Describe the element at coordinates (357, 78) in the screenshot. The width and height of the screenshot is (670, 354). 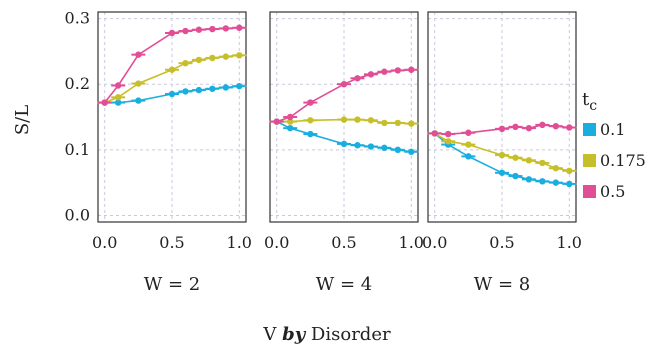
I see `panel-2-series-0.5-point-4` at that location.